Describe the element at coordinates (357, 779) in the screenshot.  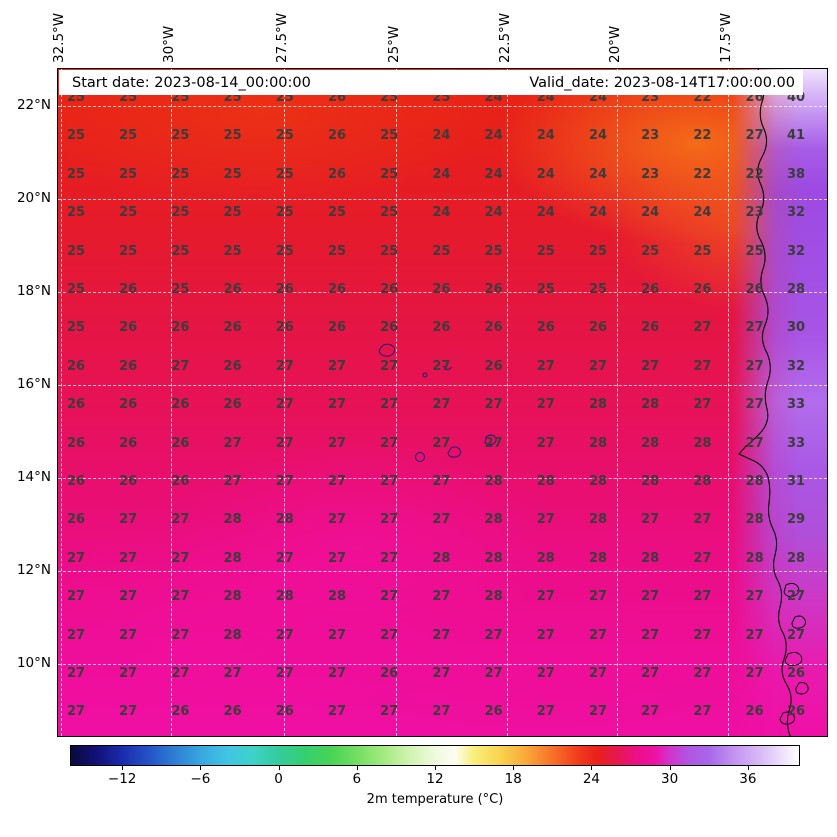
I see `colorbar-tick-label: 6` at that location.